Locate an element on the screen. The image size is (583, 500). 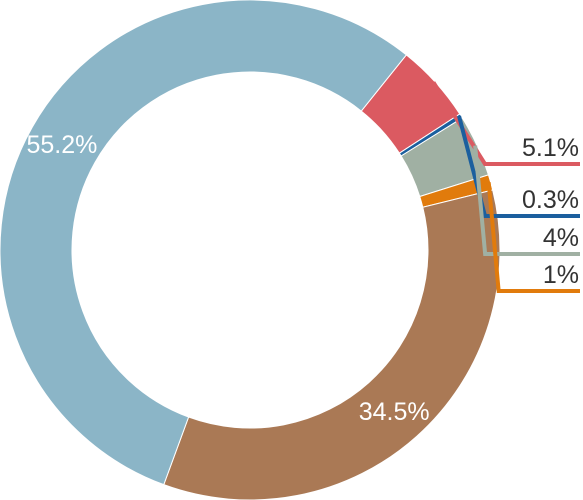
slice-label: 5.1% is located at coordinates (550, 148).